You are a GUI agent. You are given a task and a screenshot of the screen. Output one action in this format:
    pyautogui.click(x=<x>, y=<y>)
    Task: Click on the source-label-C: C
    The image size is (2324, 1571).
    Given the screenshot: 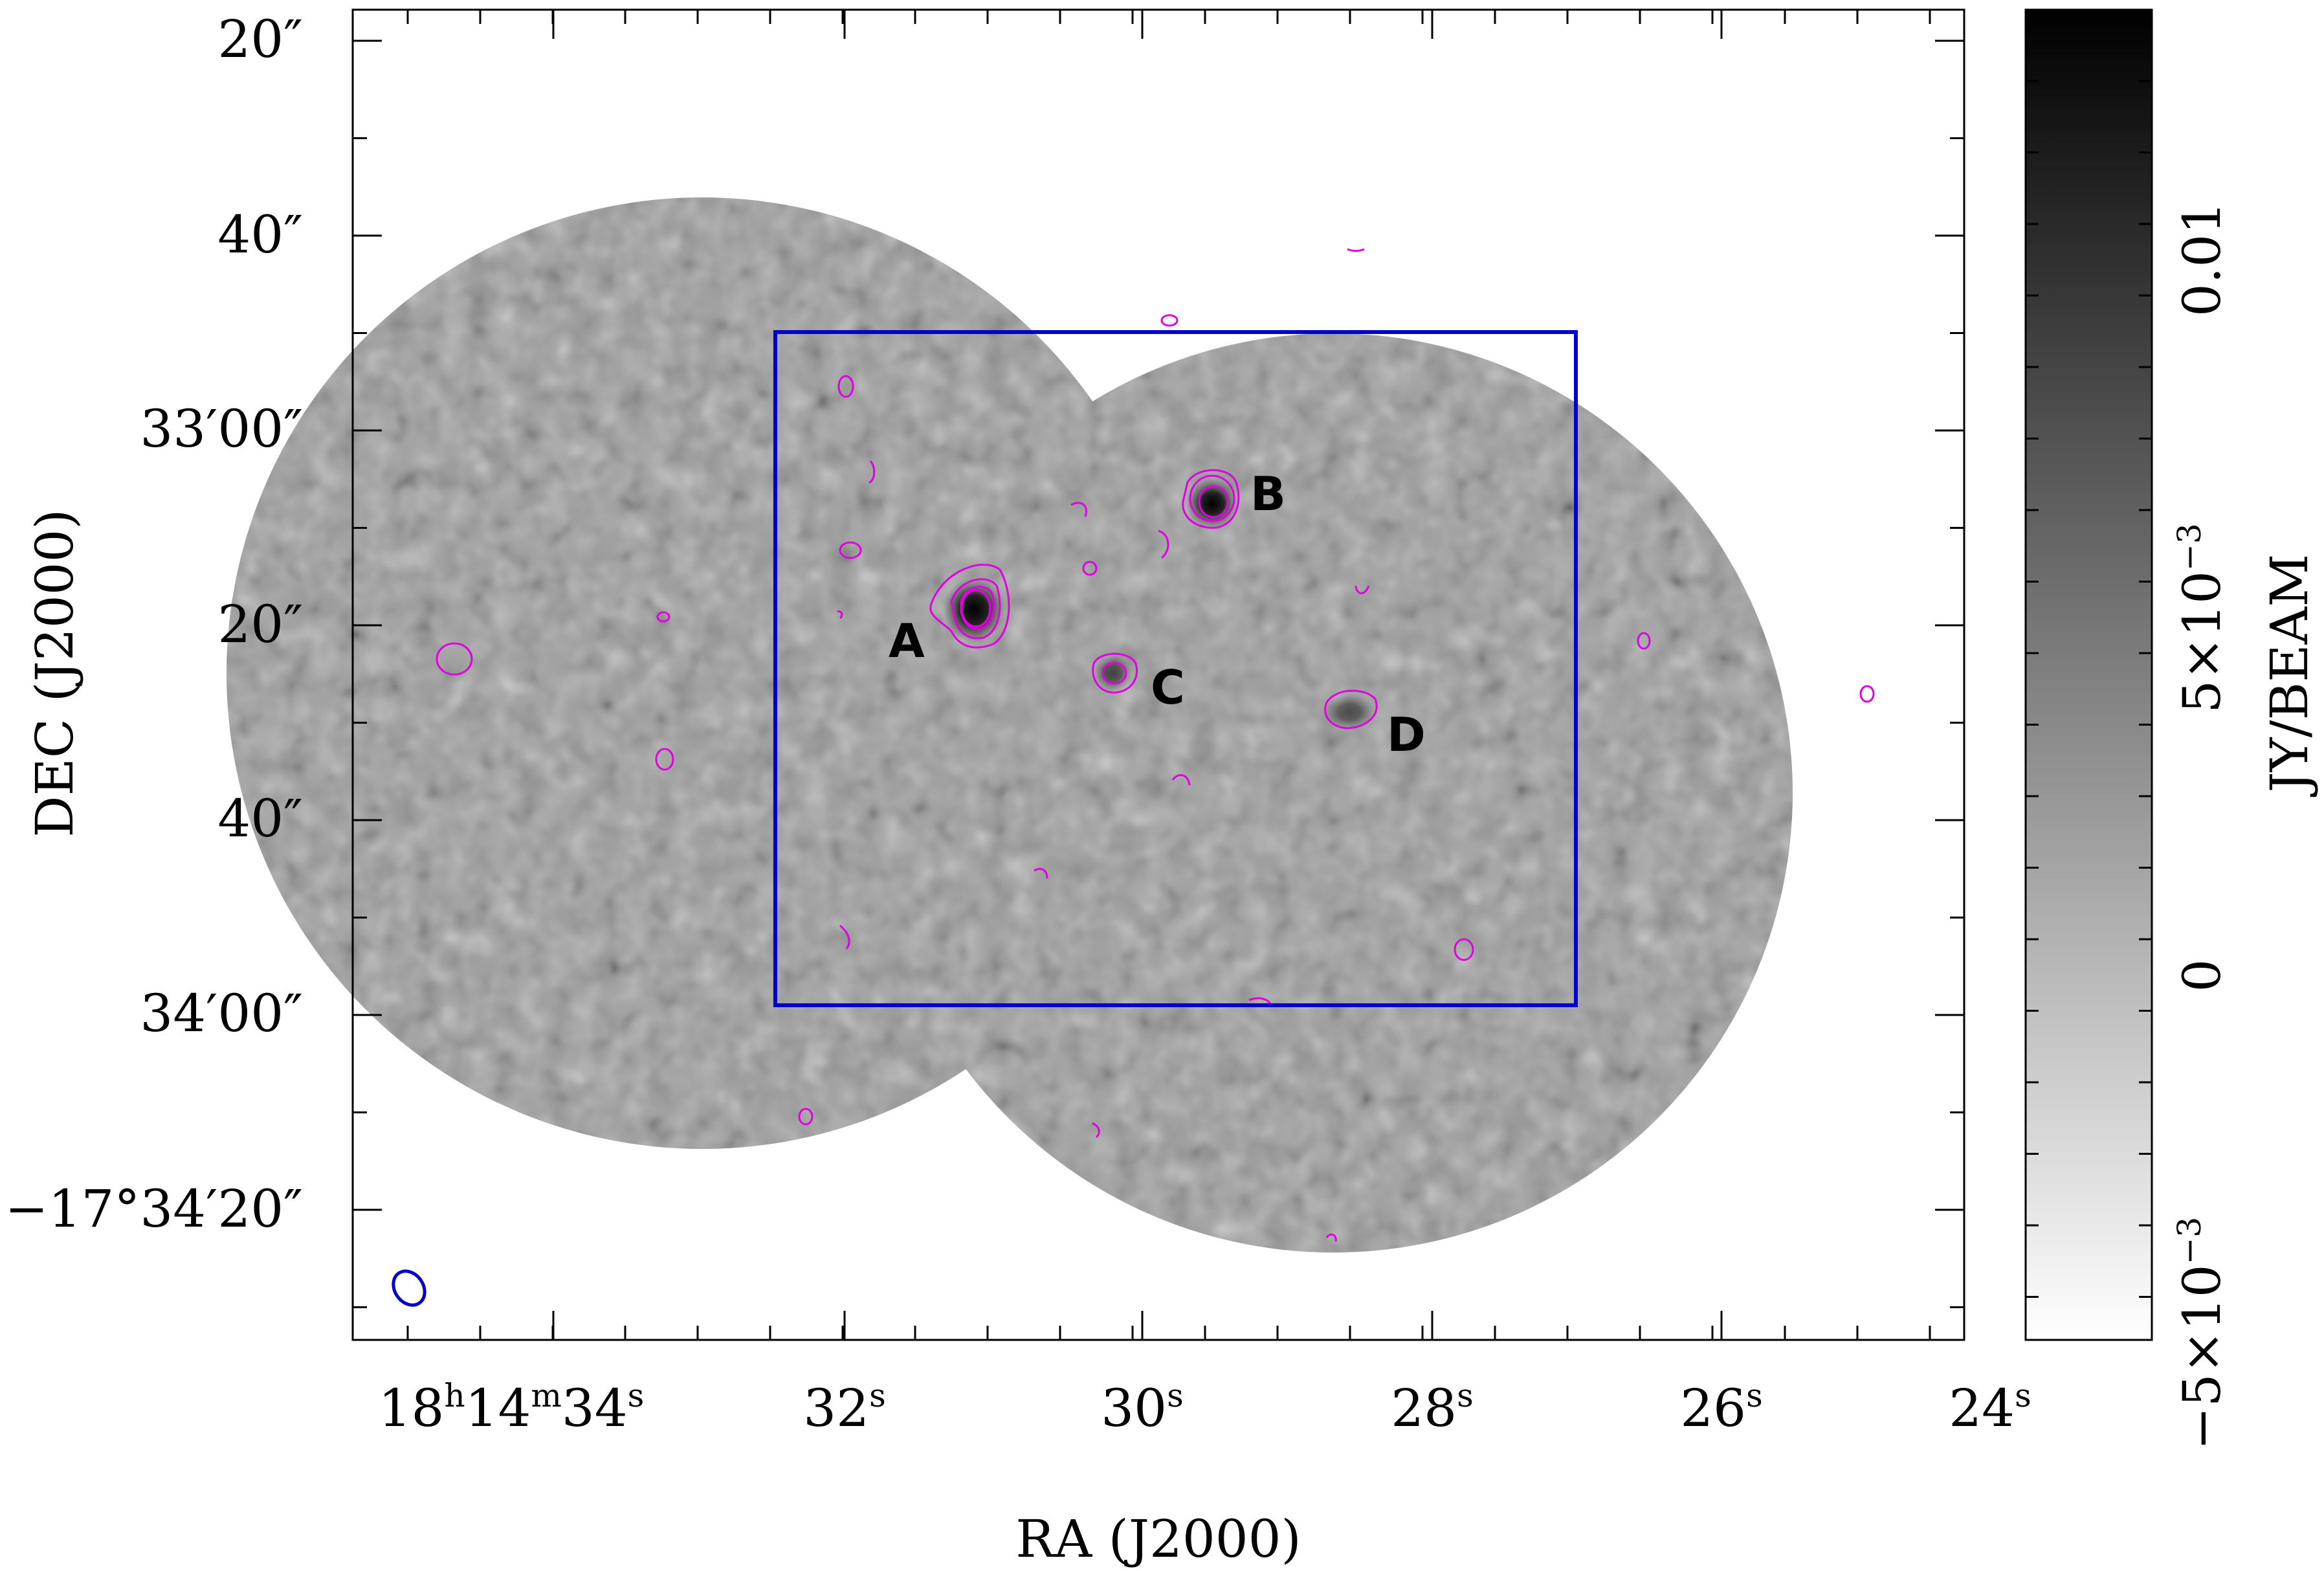 What is the action you would take?
    pyautogui.click(x=1168, y=688)
    